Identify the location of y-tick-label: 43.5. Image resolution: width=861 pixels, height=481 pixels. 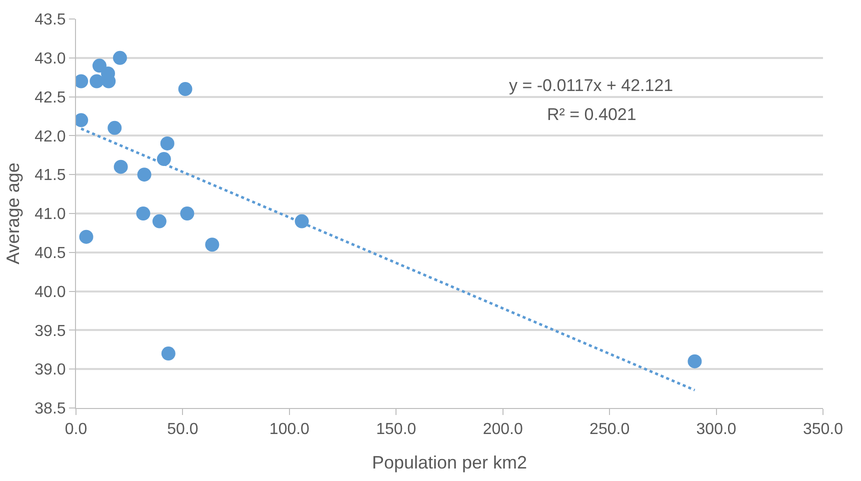
(50, 20).